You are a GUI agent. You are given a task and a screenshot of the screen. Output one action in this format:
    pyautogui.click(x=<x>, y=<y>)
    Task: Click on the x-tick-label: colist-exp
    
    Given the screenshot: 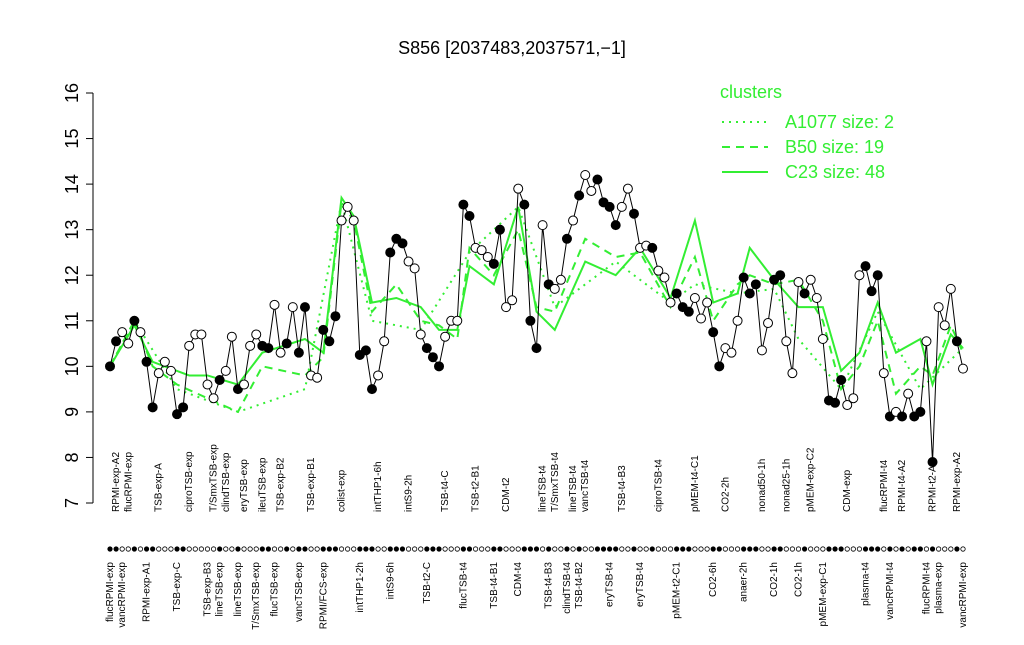 What is the action you would take?
    pyautogui.click(x=342, y=490)
    